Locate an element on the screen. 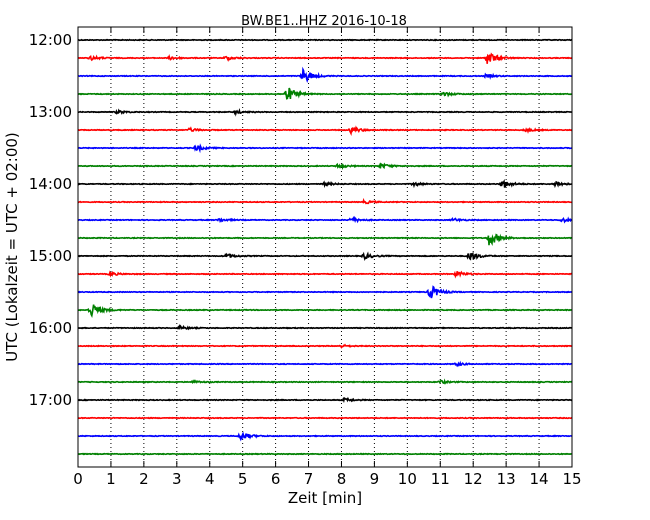  y-tick-labels: 12:00 13:00 14:00 15:00 16:00 17:00 is located at coordinates (50, 220).